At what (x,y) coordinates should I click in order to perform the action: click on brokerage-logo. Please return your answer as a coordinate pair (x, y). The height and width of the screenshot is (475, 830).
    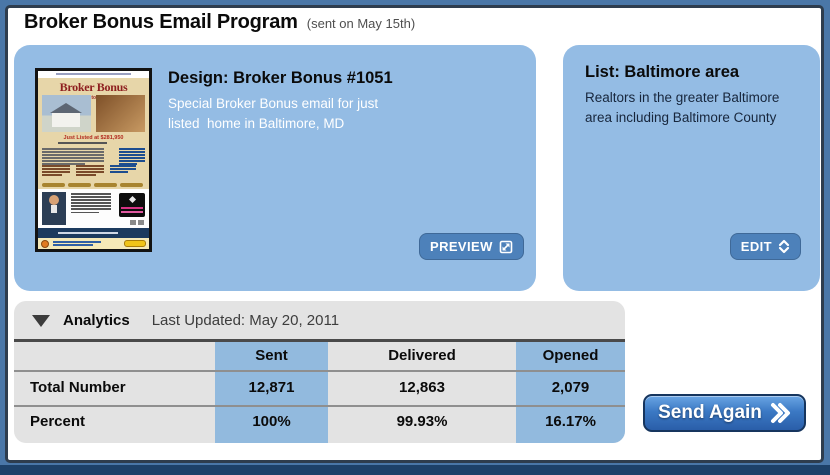
    Looking at the image, I should click on (132, 205).